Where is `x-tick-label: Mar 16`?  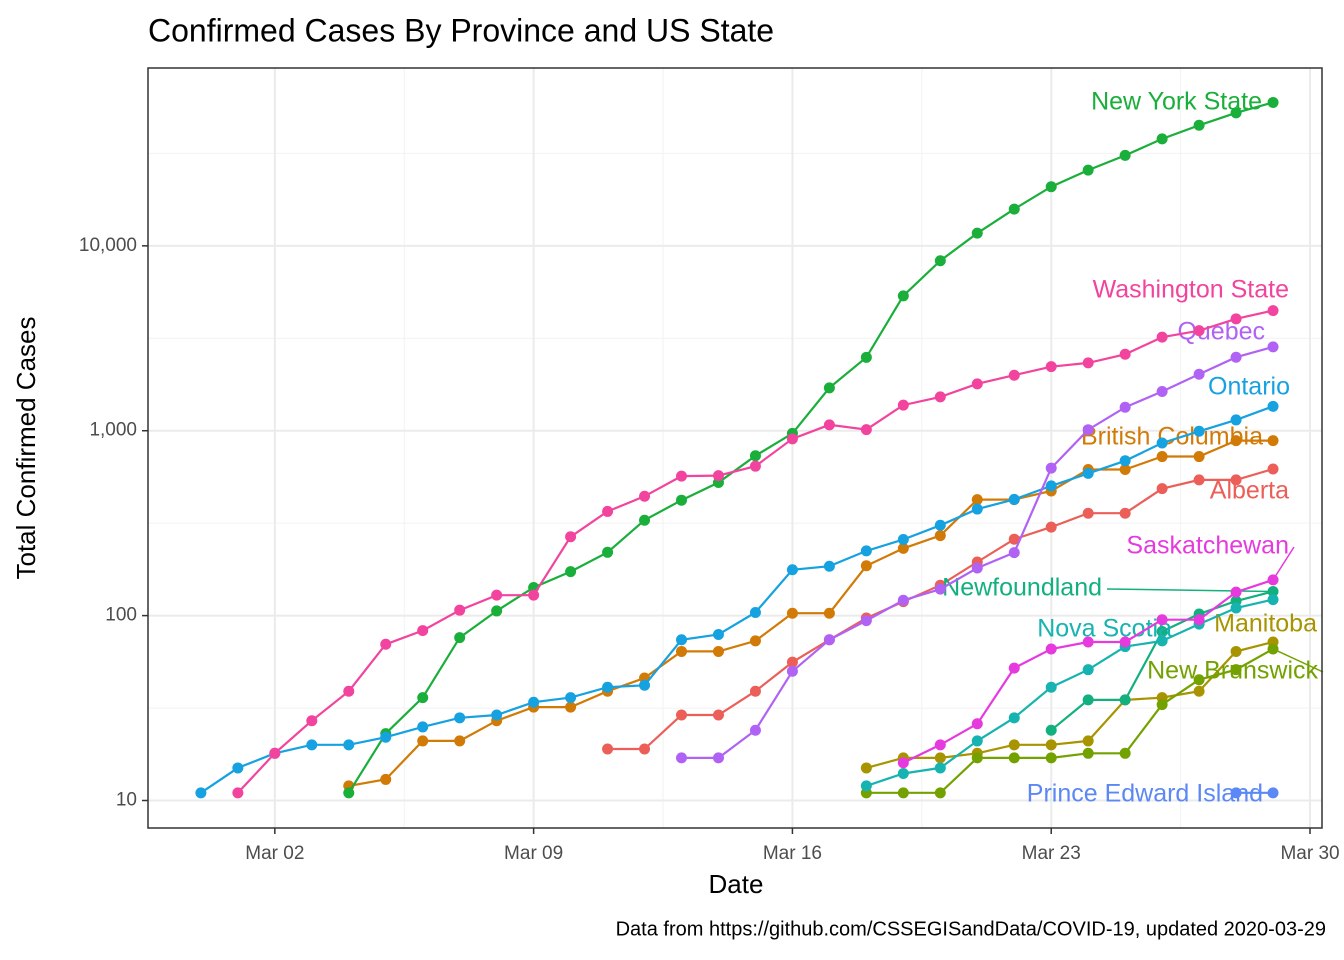 x-tick-label: Mar 16 is located at coordinates (792, 853).